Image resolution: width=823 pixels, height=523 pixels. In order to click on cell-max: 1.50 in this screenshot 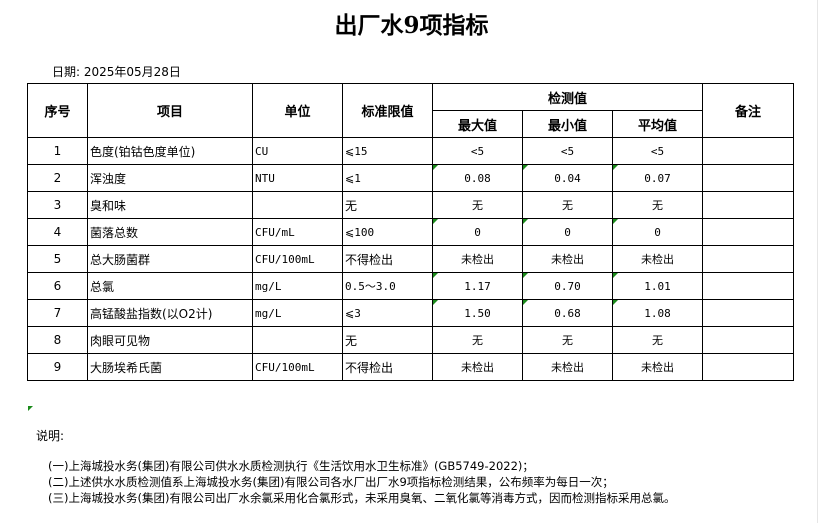, I will do `click(477, 313)`.